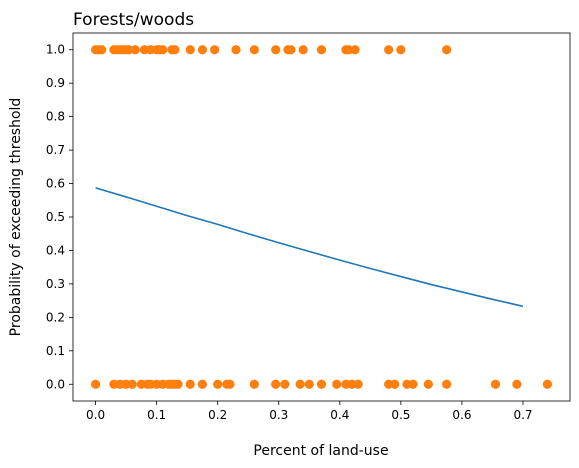 The height and width of the screenshot is (468, 579). What do you see at coordinates (278, 415) in the screenshot?
I see `x-tick-label: 0.3` at bounding box center [278, 415].